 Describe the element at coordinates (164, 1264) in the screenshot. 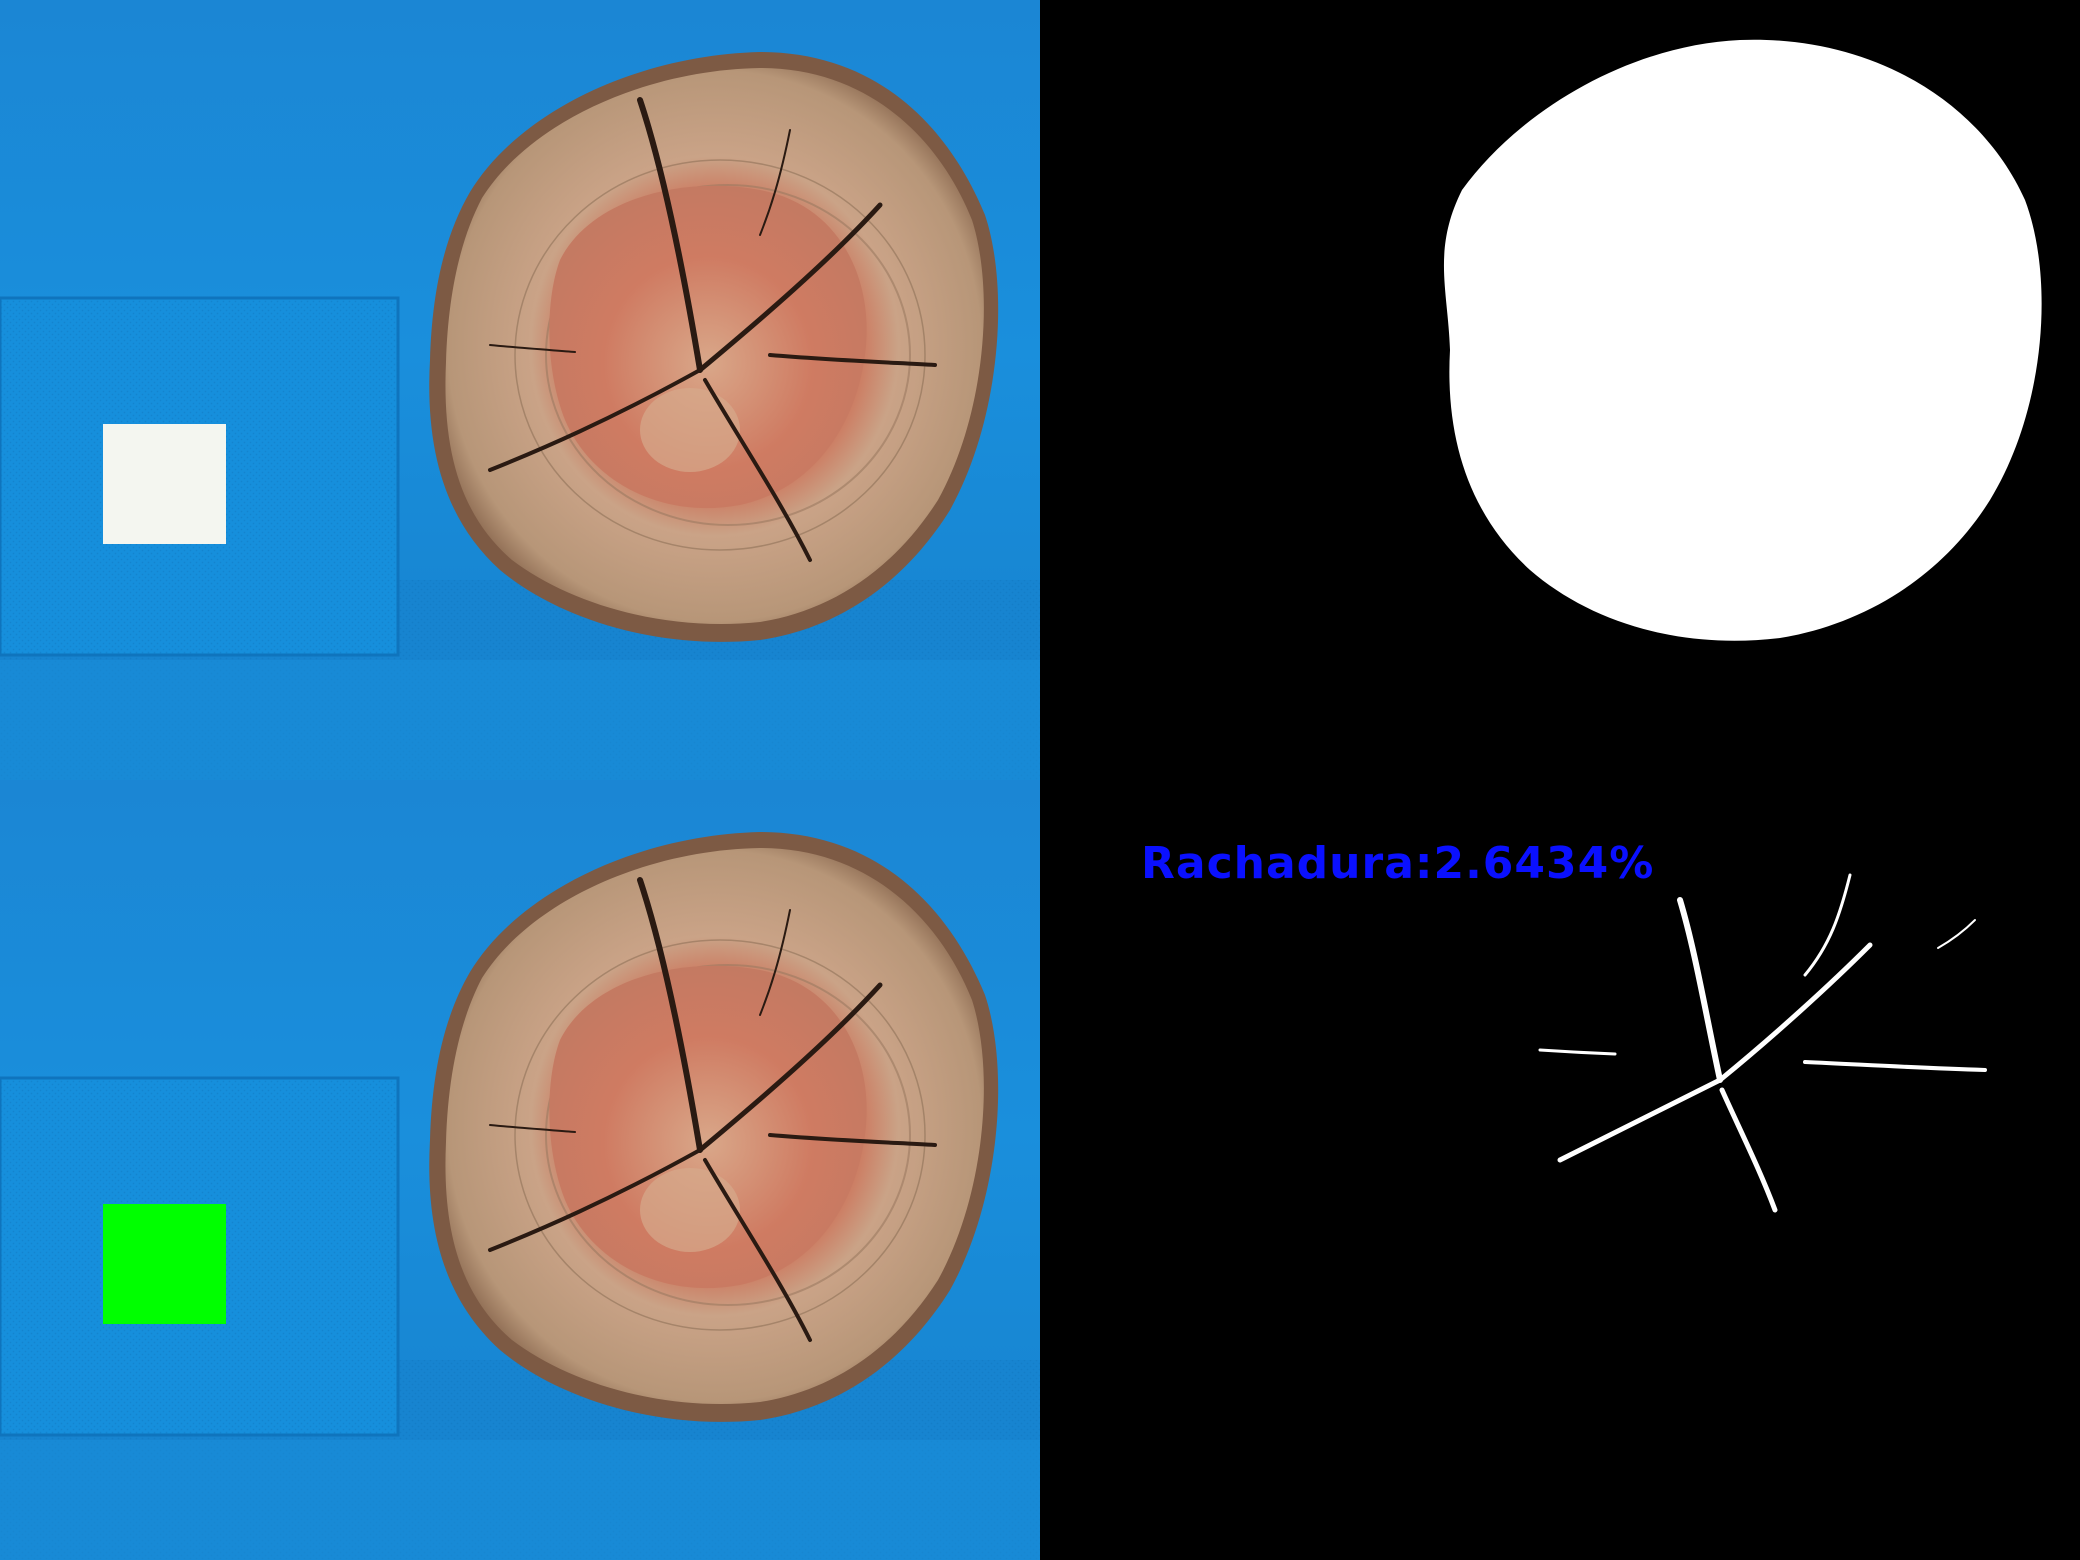

I see `green-marker` at that location.